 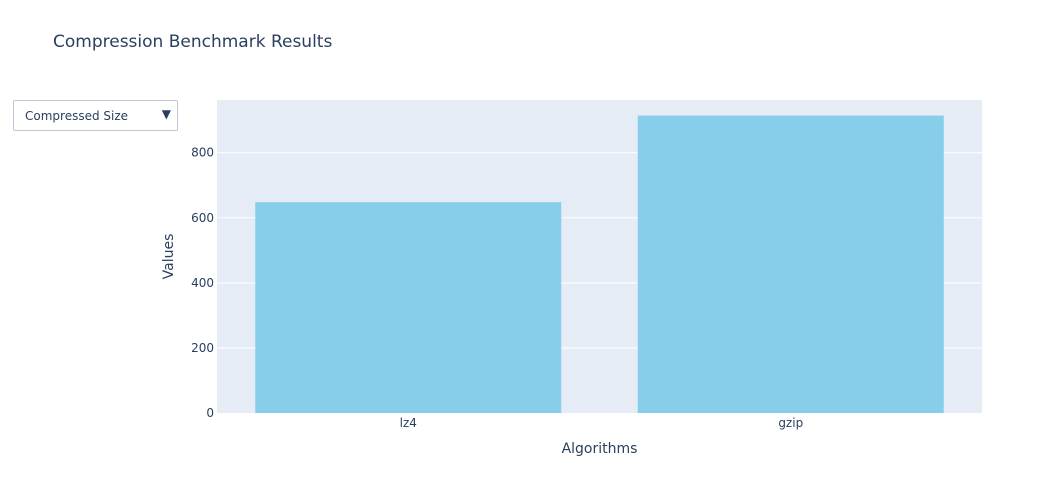 What do you see at coordinates (602, 423) in the screenshot?
I see `x-axis-ticks: lz4 gzip` at bounding box center [602, 423].